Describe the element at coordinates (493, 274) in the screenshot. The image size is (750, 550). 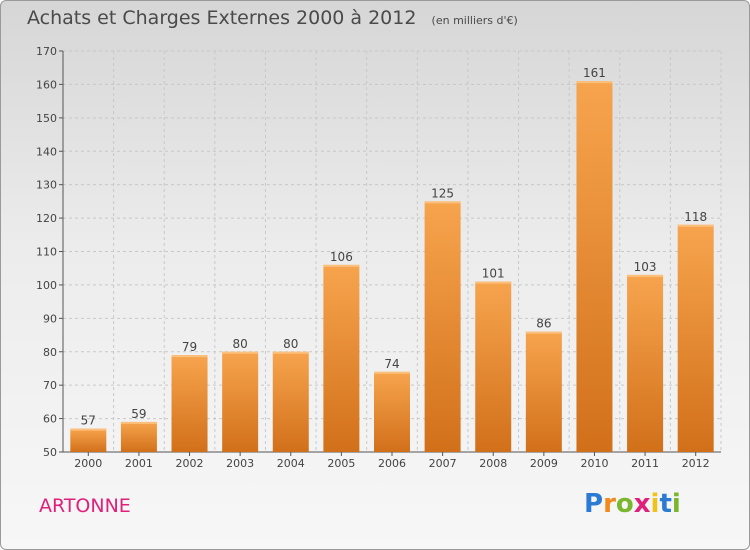
I see `data-label: 101` at that location.